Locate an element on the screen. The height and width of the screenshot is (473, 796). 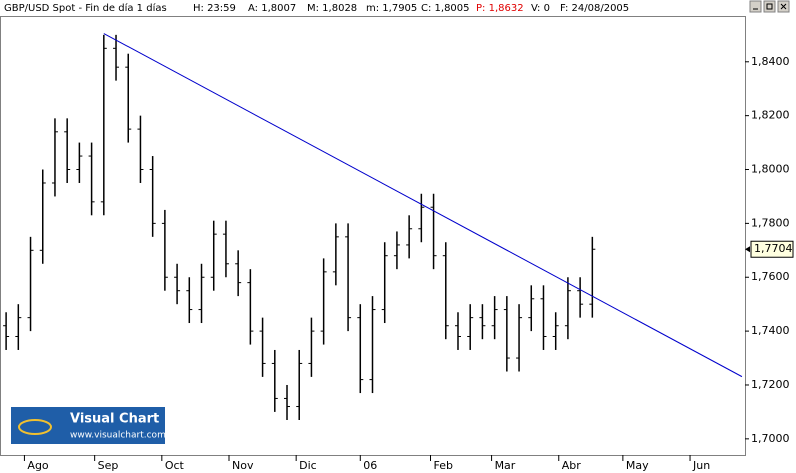
maximize-button is located at coordinates (769, 6).